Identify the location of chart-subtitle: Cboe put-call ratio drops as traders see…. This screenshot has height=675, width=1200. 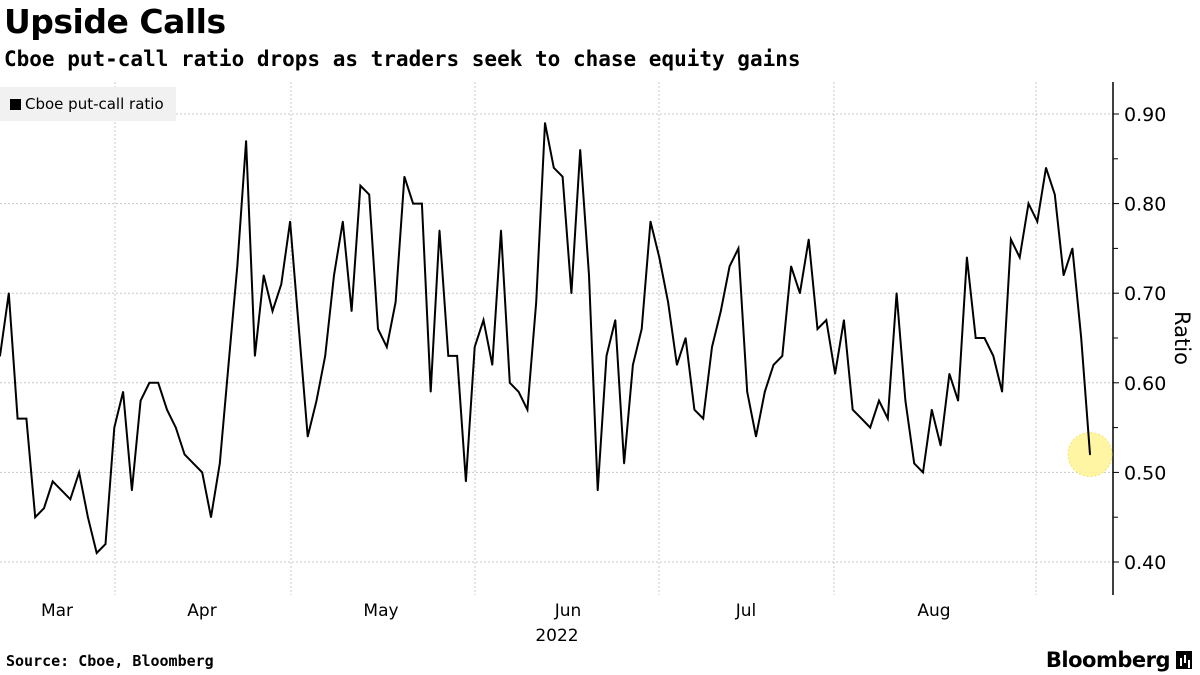
(402, 59).